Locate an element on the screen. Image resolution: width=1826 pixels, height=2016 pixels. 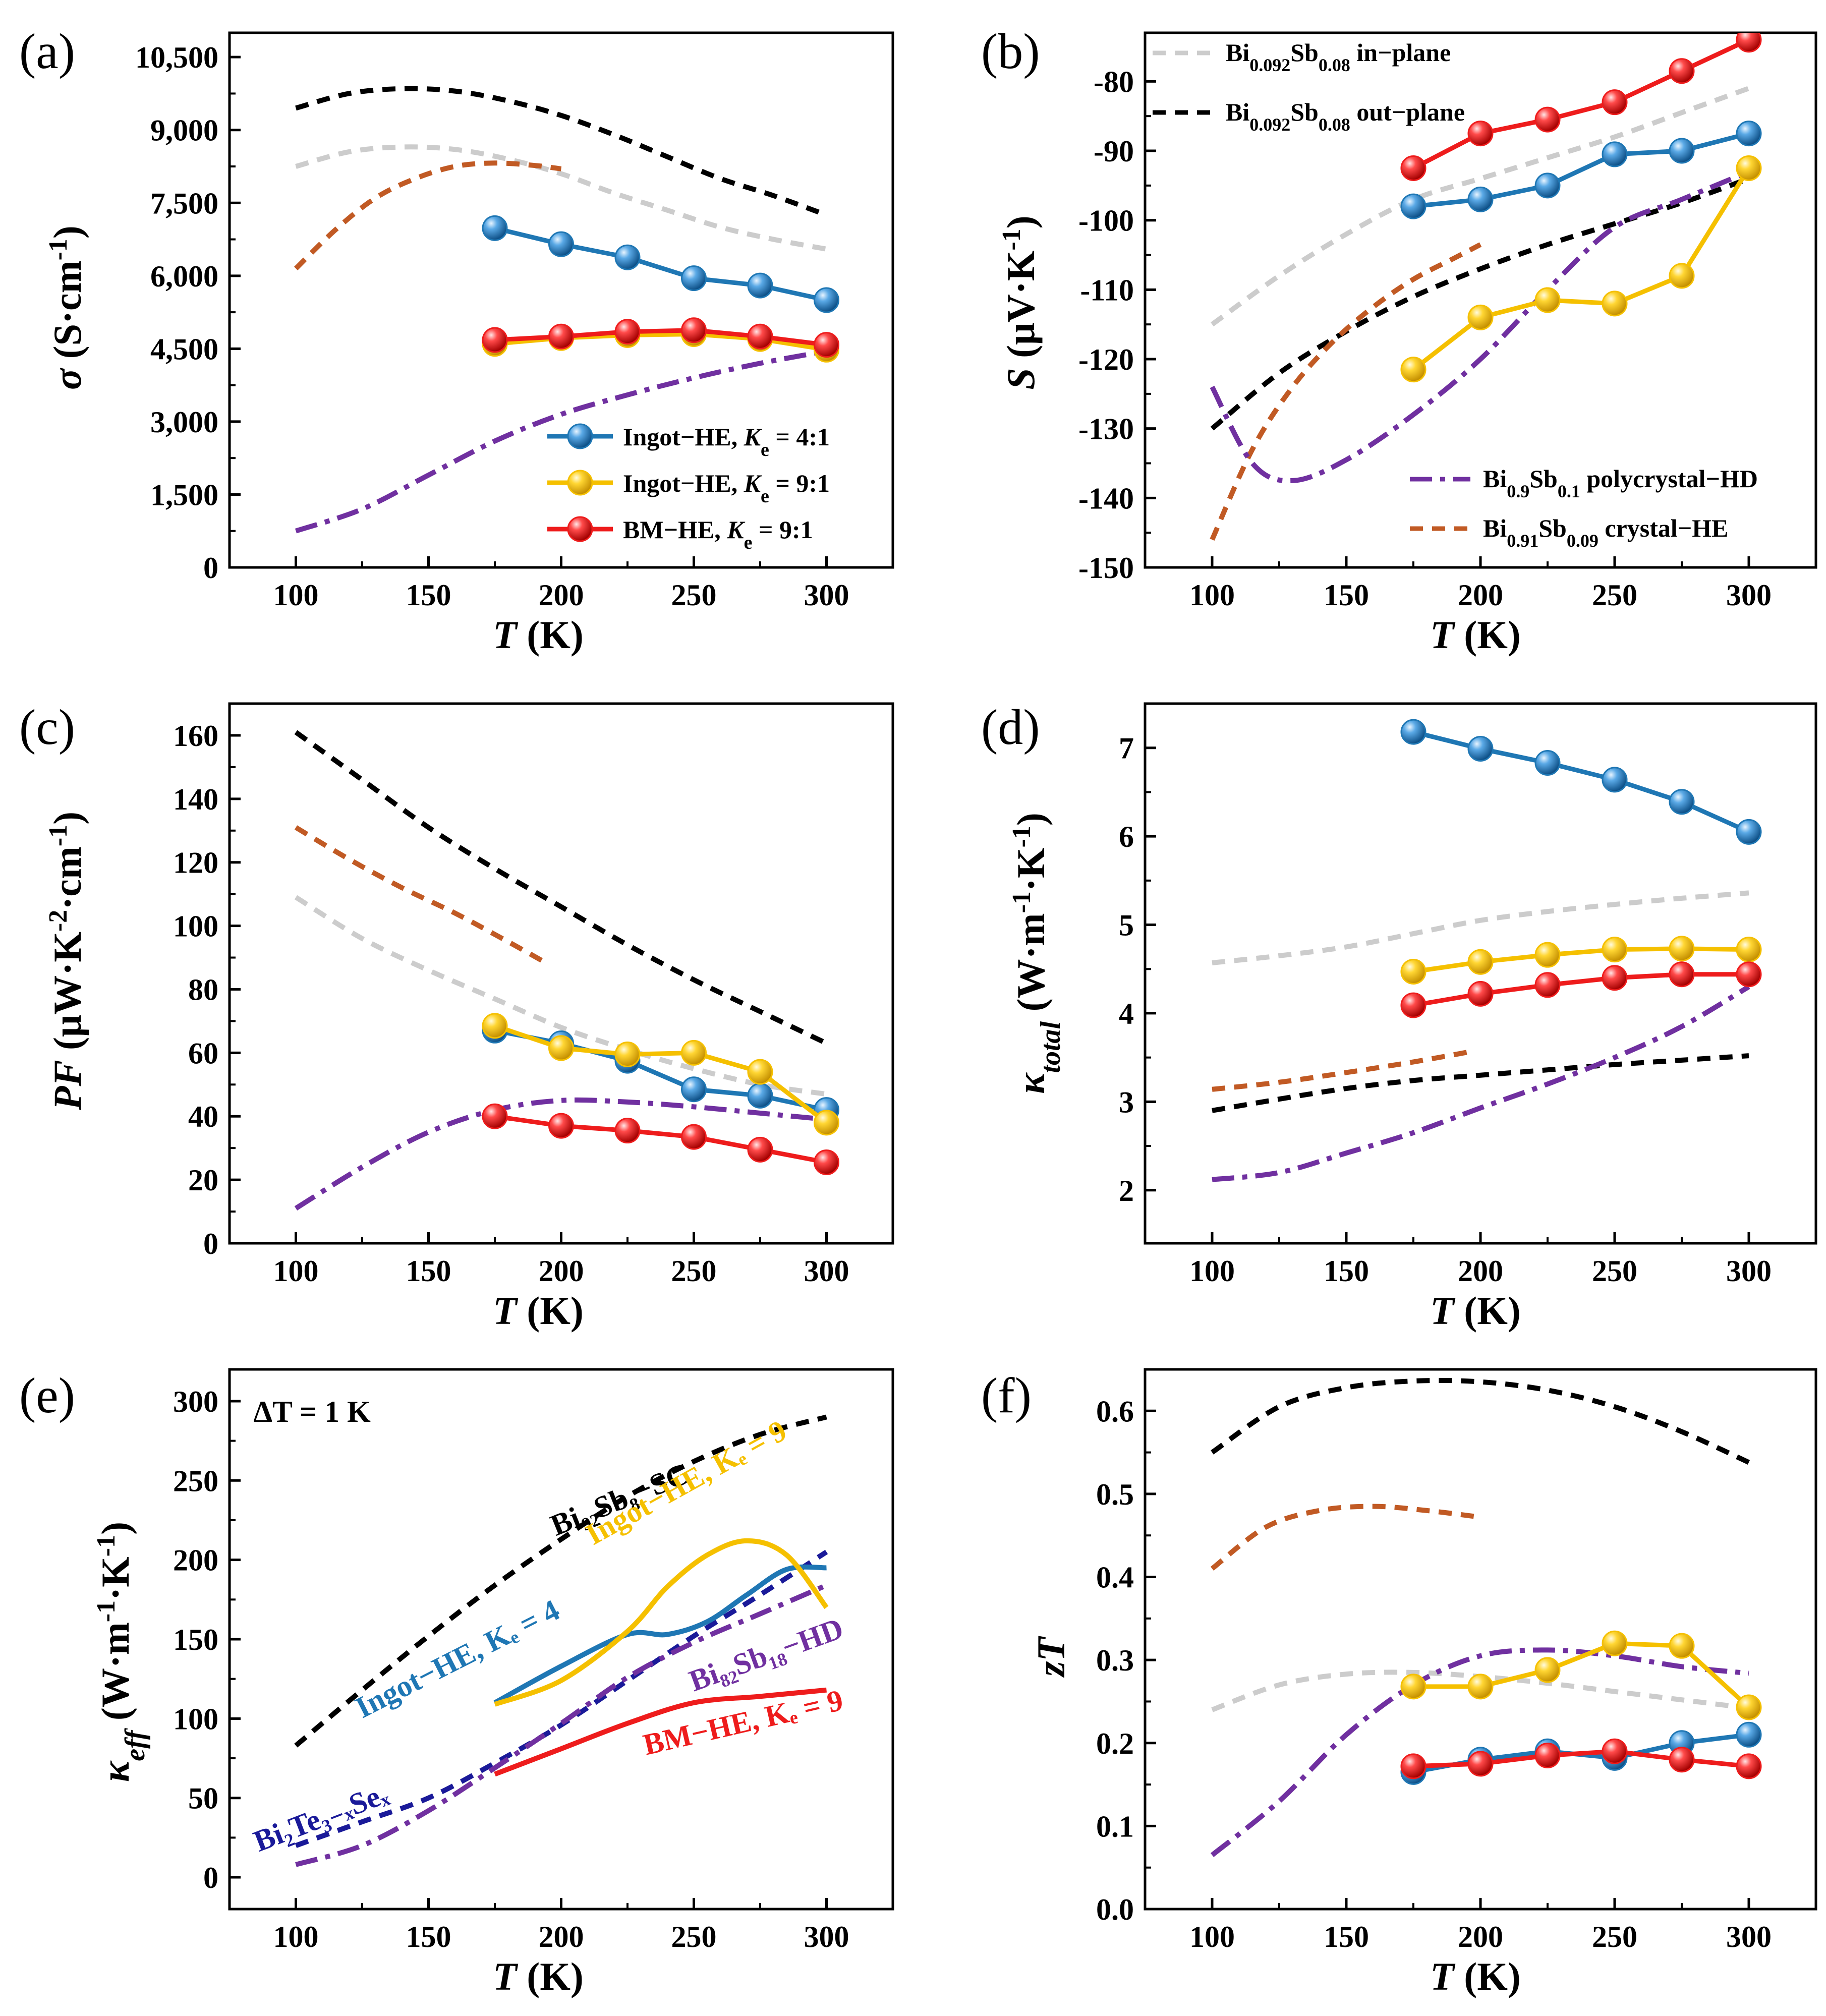
y-tick-label: 10,500 is located at coordinates (176, 57).